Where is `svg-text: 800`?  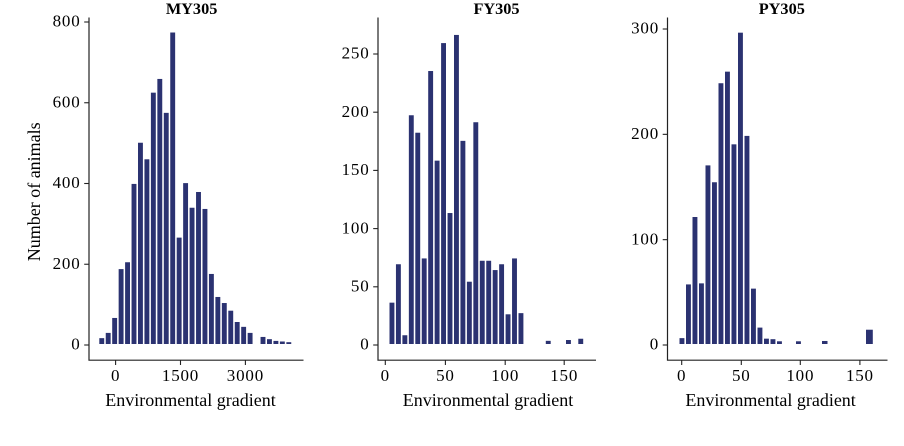 svg-text: 800 is located at coordinates (67, 21).